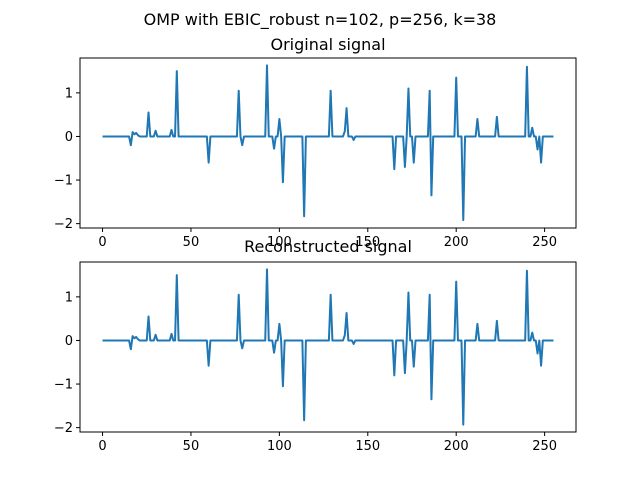 This screenshot has height=480, width=640. What do you see at coordinates (191, 446) in the screenshot?
I see `xtick-label-reconstructed-1: 50` at bounding box center [191, 446].